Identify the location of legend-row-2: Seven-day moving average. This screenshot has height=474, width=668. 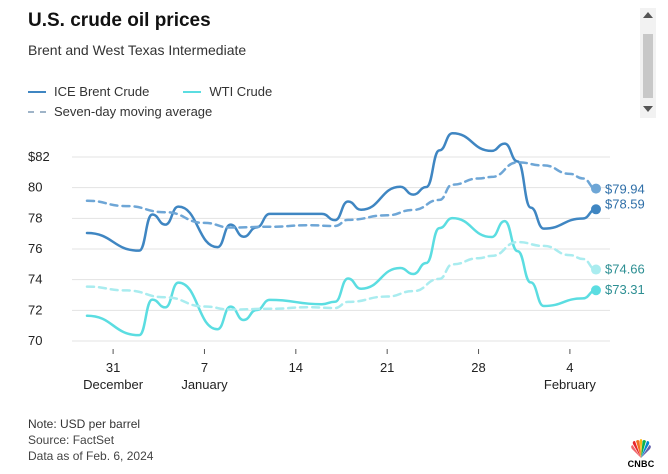
(137, 111).